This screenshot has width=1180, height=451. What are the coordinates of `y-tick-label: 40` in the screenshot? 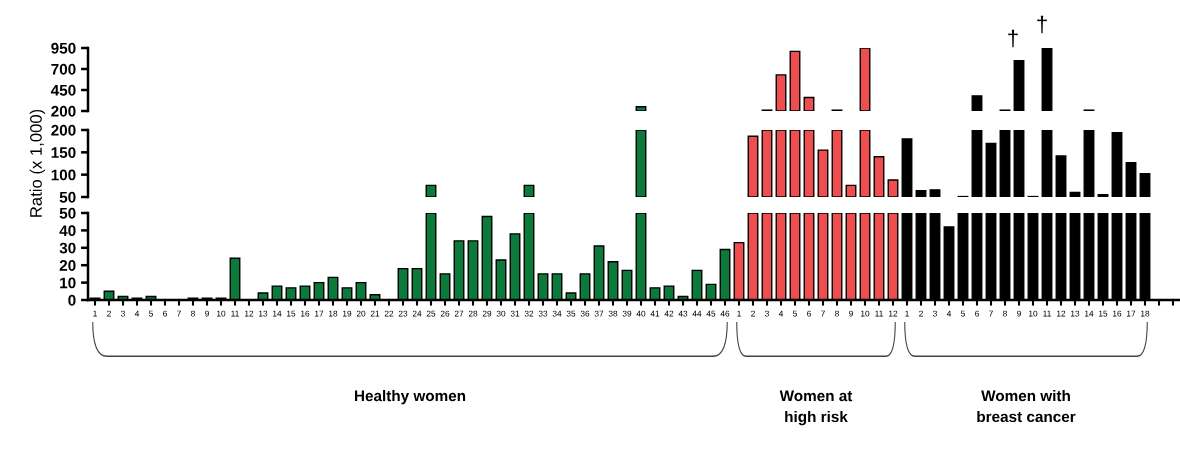 It's located at (67, 231).